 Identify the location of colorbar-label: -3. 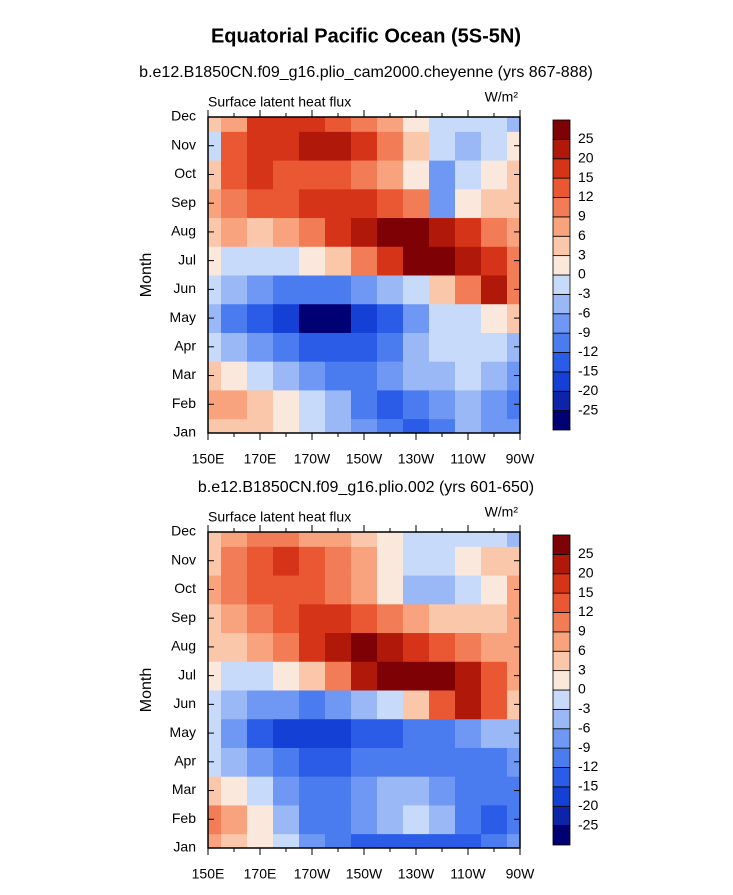
(584, 293).